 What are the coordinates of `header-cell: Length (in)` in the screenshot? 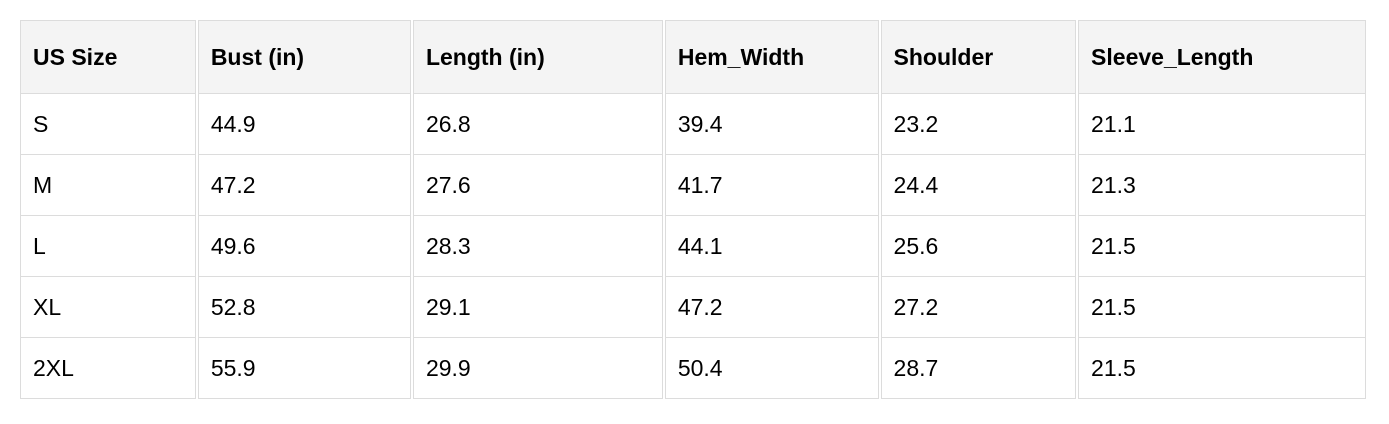 It's located at (537, 57).